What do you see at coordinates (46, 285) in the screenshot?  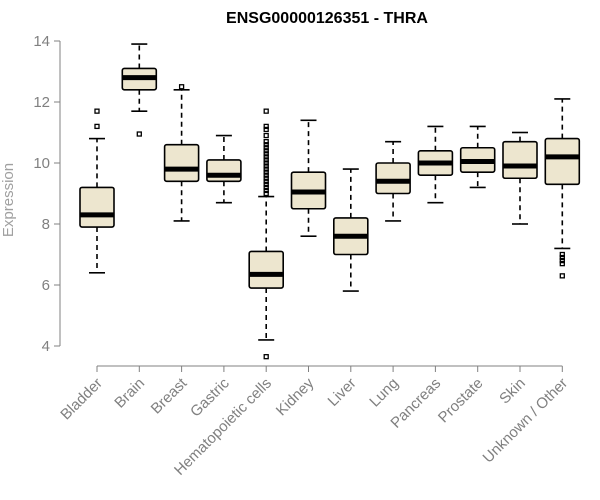 I see `y-tick-label: 6` at bounding box center [46, 285].